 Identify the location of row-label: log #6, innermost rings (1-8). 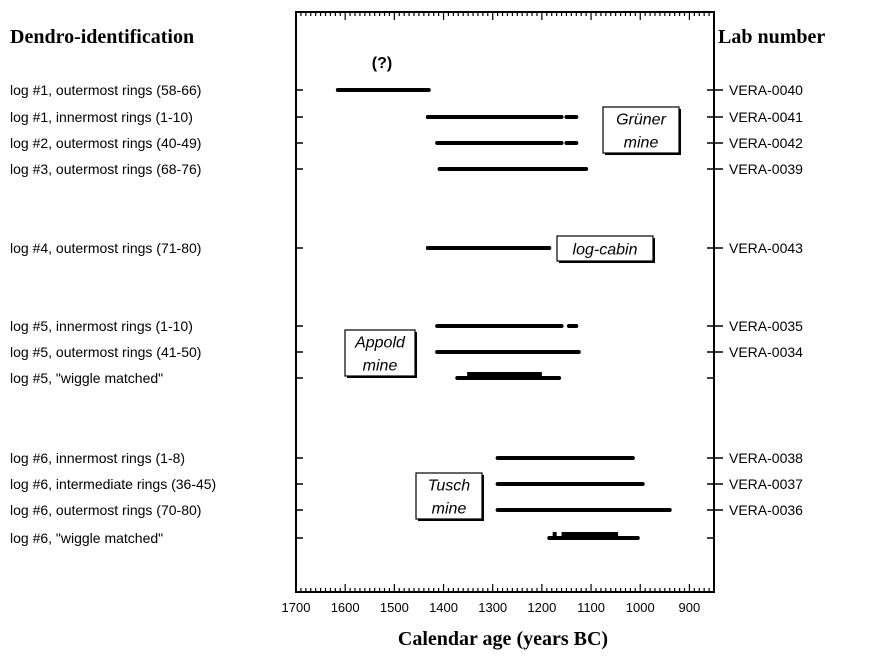
(97, 458).